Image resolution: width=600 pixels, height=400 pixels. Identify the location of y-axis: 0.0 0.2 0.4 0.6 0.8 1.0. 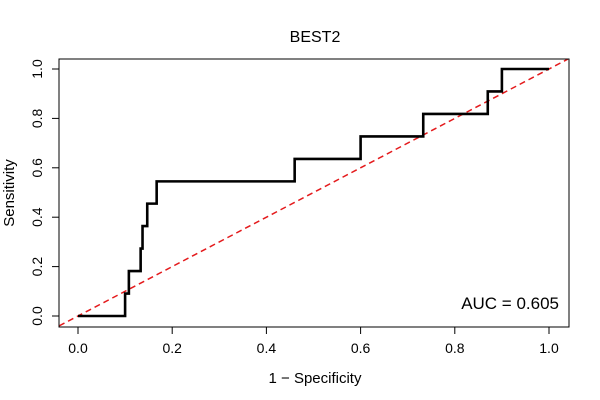
(44, 192).